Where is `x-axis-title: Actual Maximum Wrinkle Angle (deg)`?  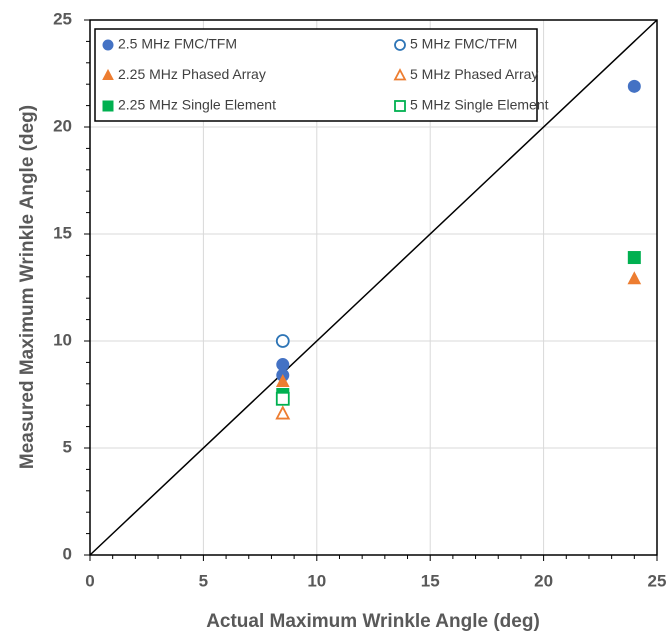 x-axis-title: Actual Maximum Wrinkle Angle (deg) is located at coordinates (373, 621).